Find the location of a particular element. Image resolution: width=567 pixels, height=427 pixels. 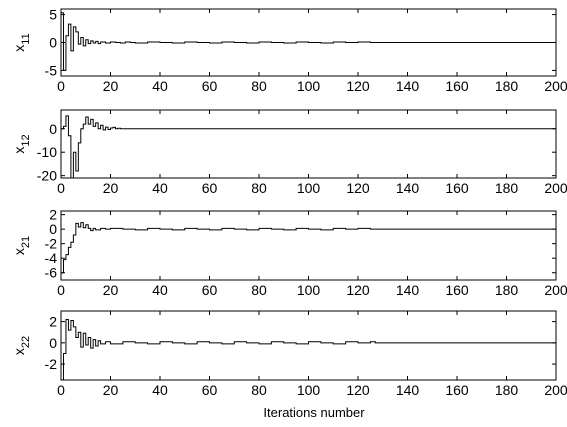

y-axis-label: x11 is located at coordinates (21, 42).